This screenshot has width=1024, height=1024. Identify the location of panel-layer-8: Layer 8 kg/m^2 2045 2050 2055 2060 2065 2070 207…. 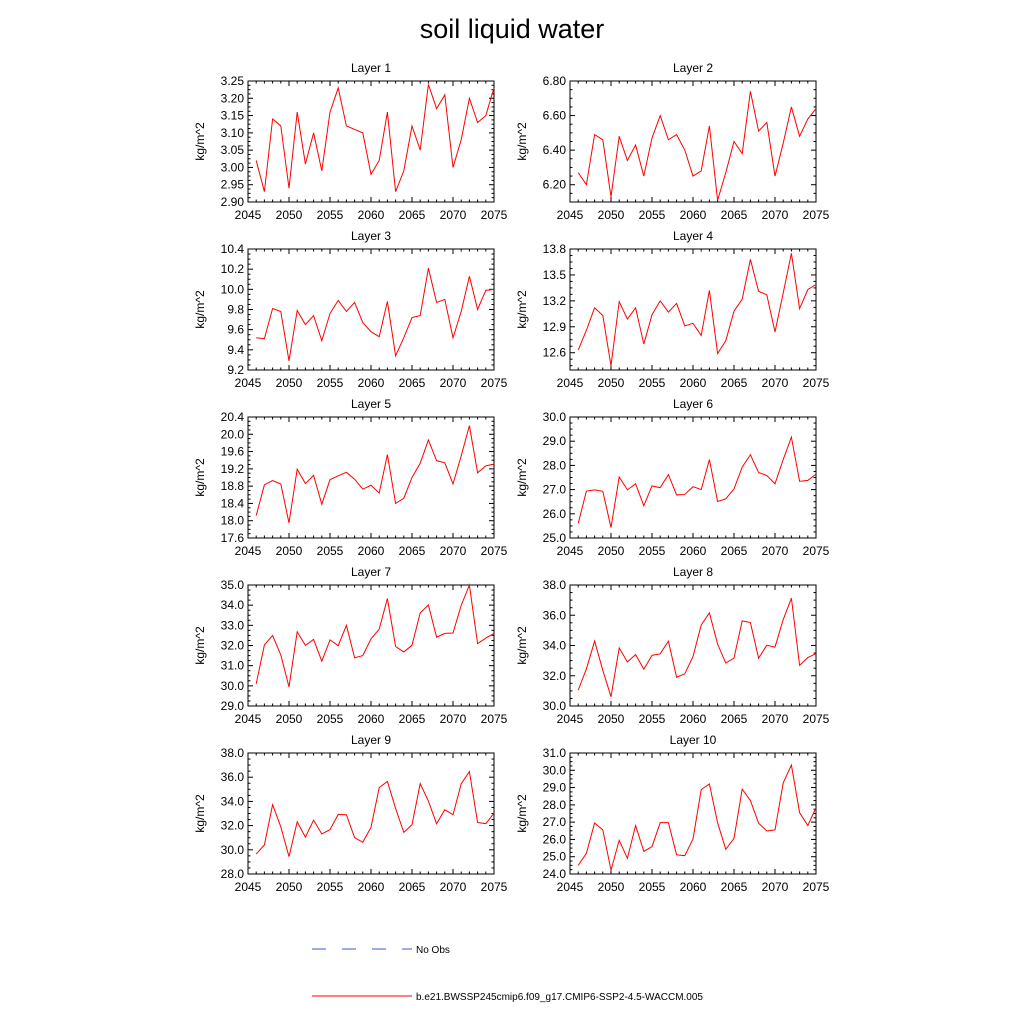
(672, 645).